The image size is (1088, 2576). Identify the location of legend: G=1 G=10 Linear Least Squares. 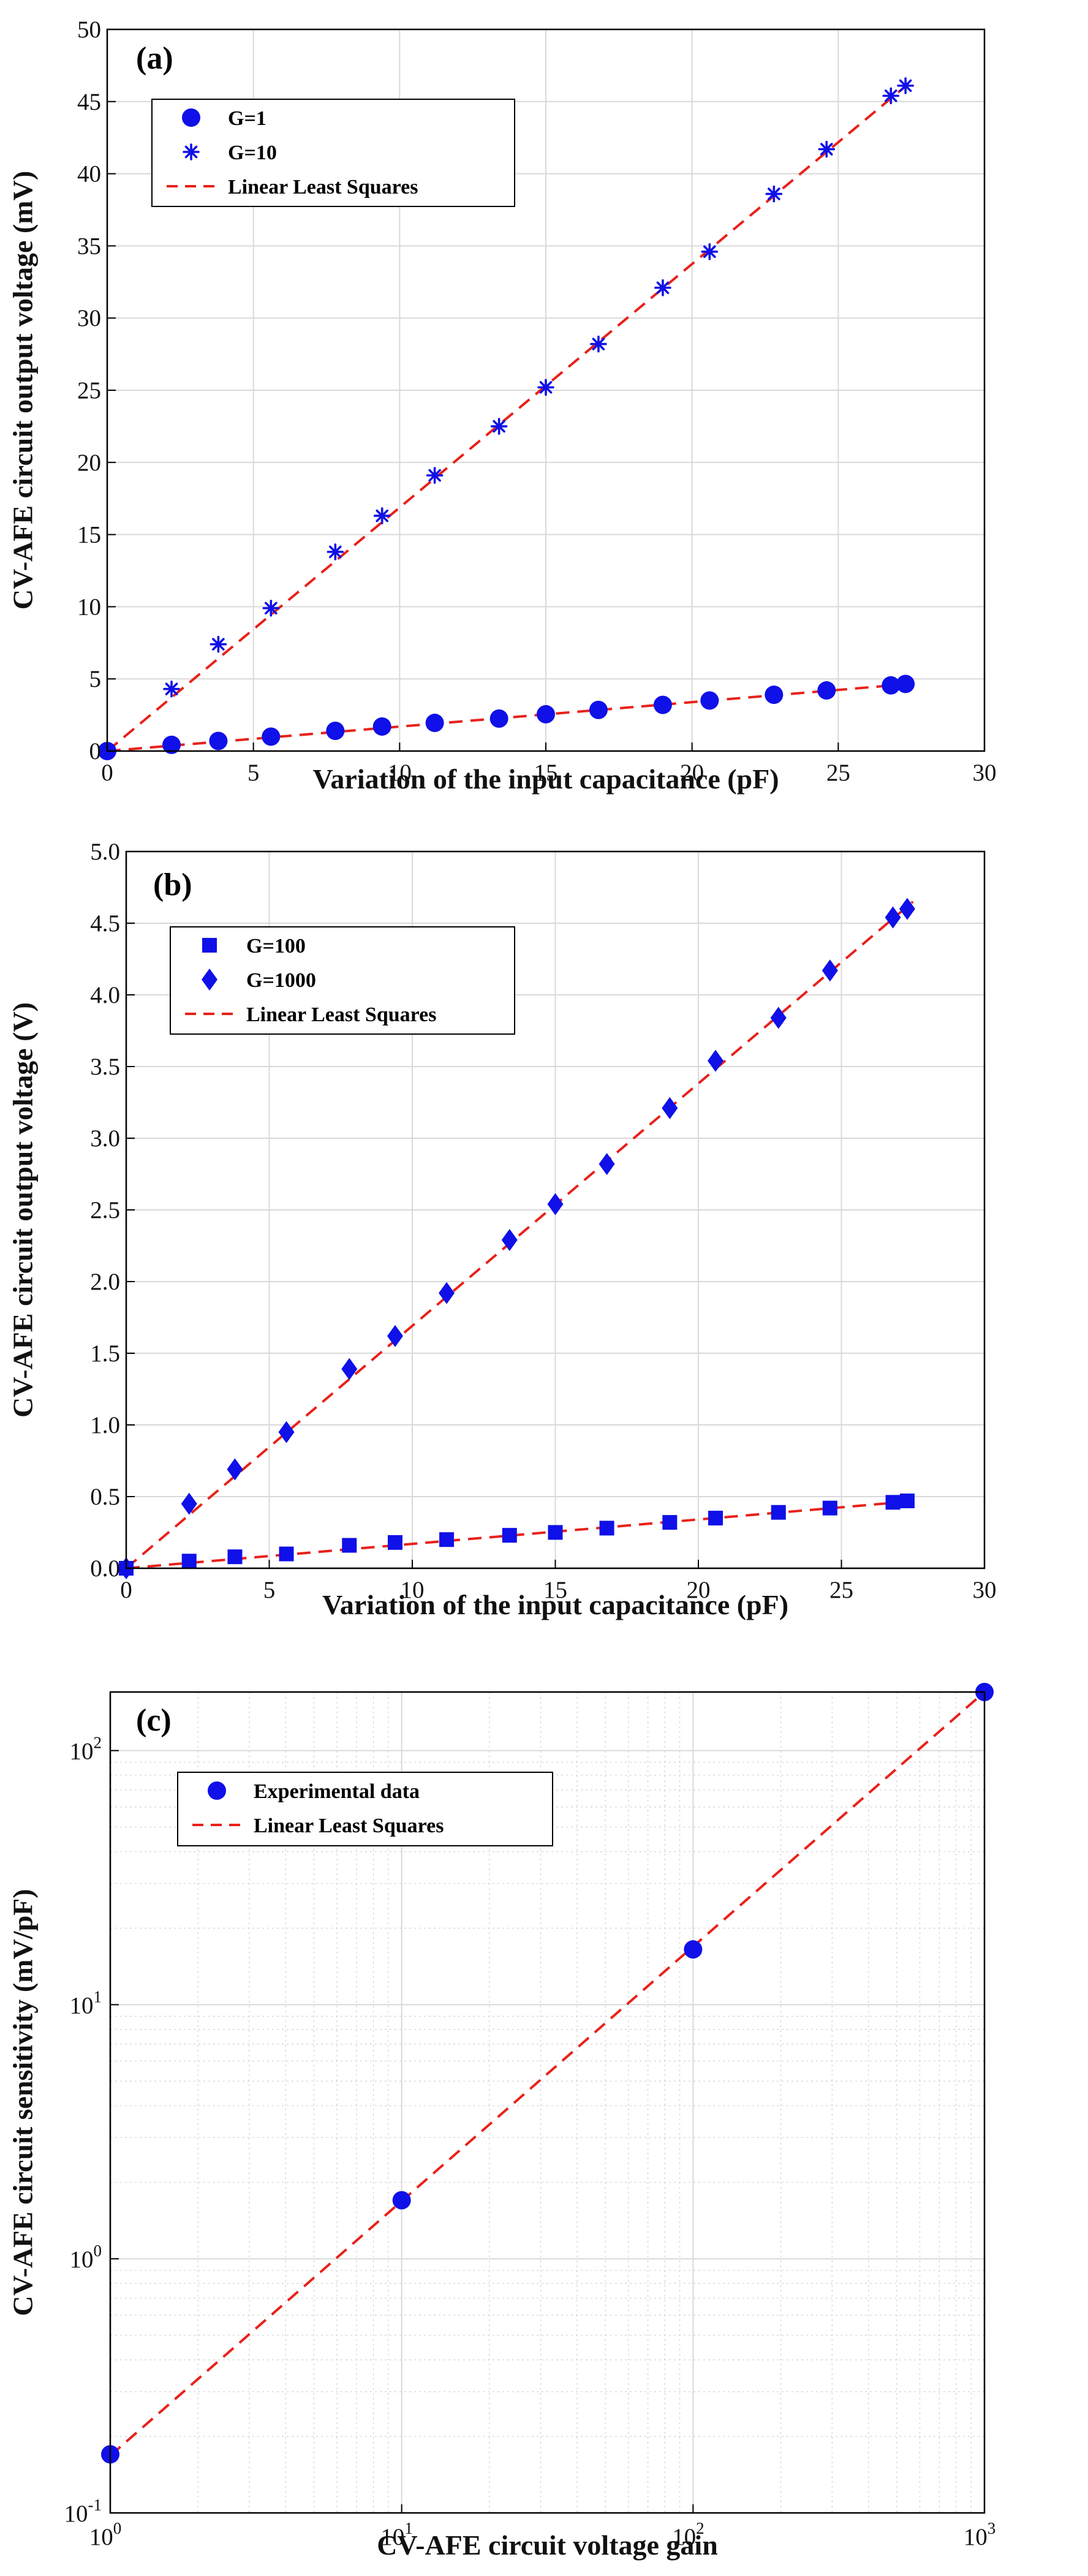
(333, 153).